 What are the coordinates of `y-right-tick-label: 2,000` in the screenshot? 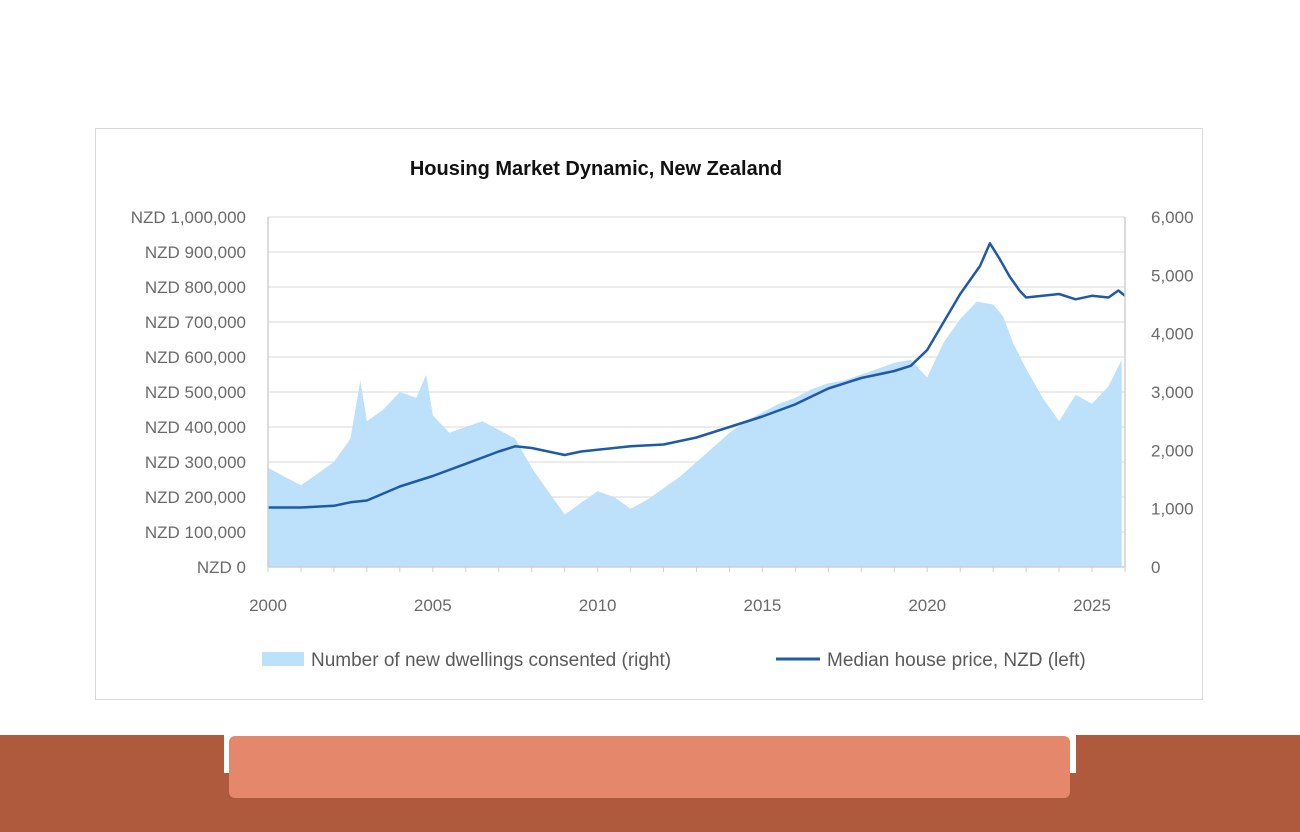 It's located at (1172, 450).